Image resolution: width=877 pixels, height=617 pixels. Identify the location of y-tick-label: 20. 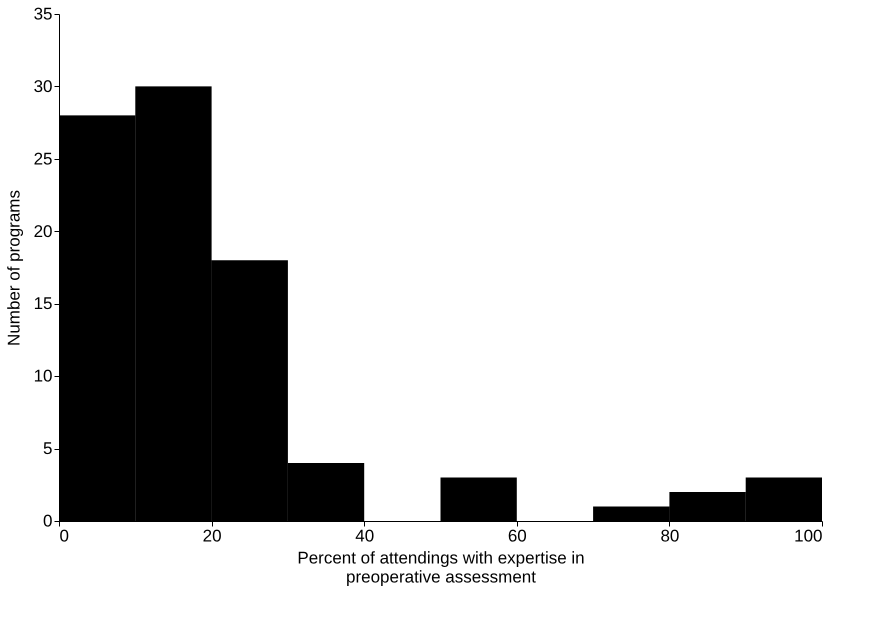
(43, 231).